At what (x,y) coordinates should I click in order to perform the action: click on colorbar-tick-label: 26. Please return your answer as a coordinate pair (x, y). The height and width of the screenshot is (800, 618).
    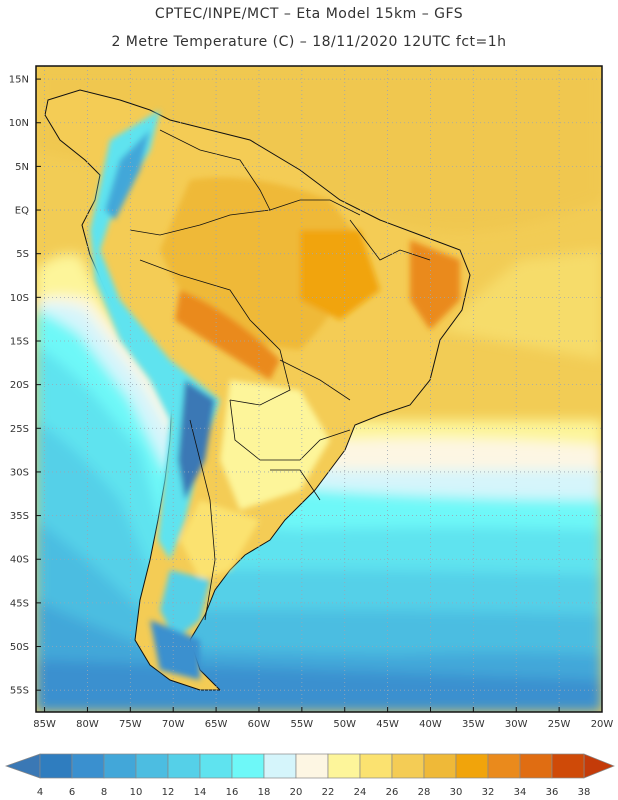
    Looking at the image, I should click on (392, 792).